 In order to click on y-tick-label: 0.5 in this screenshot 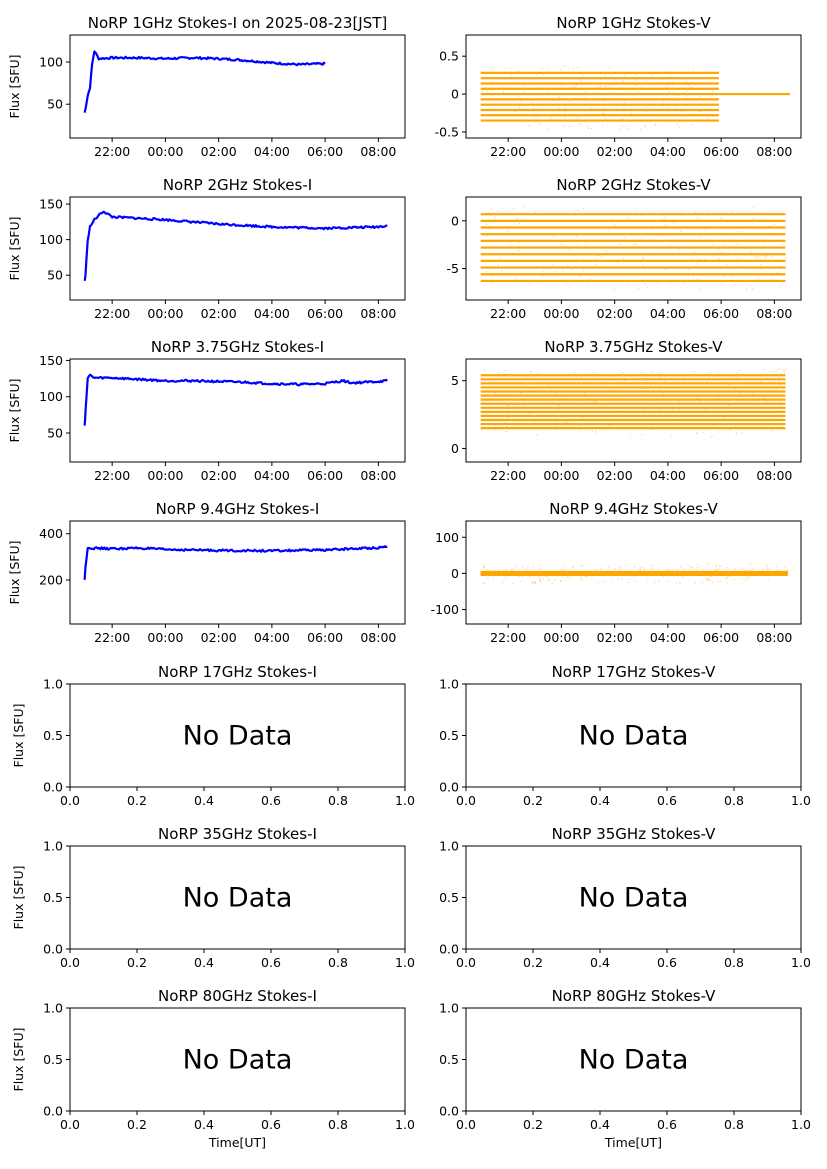, I will do `click(53, 1059)`.